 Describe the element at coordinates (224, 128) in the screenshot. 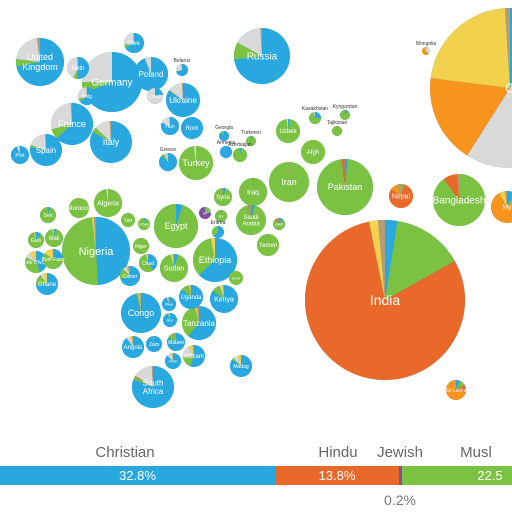

I see `bubble-label: Georgia` at that location.